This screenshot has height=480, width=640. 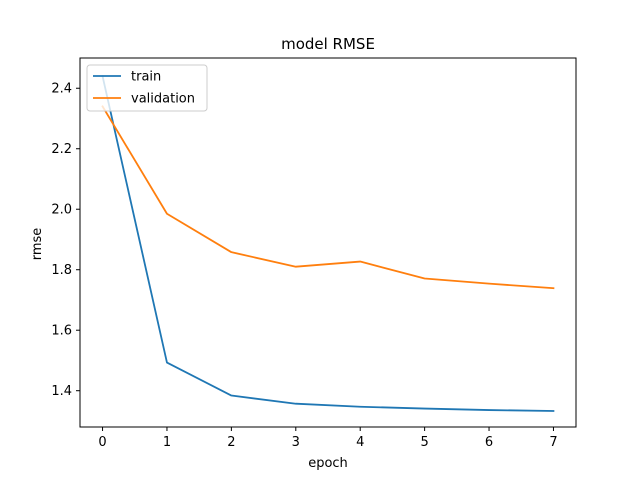 I want to click on x-tick-label: 6, so click(x=489, y=442).